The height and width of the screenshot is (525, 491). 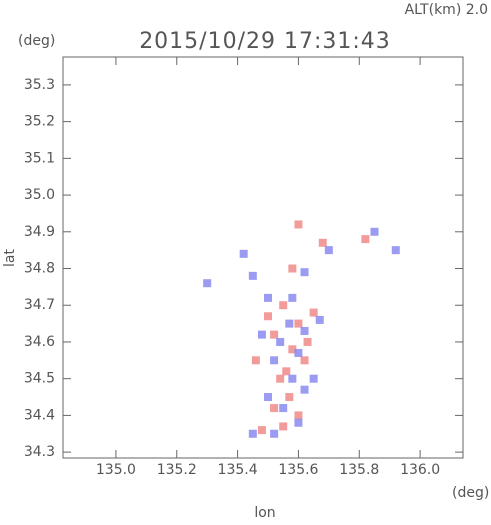 I want to click on y-unit: (deg), so click(x=36, y=41).